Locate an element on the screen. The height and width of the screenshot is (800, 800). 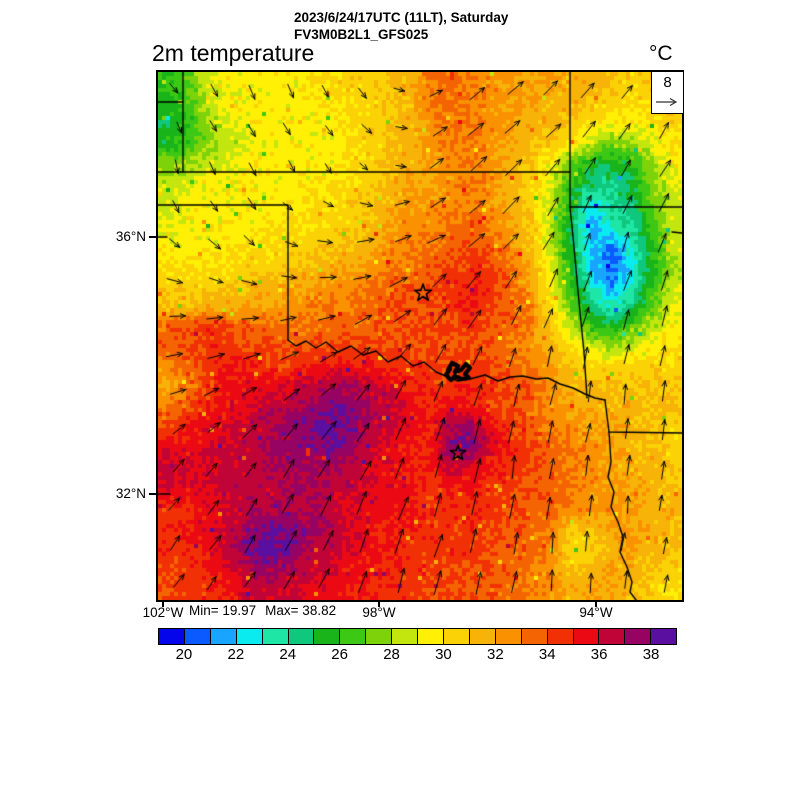
lat-label-36n: 36°N is located at coordinates (130, 236).